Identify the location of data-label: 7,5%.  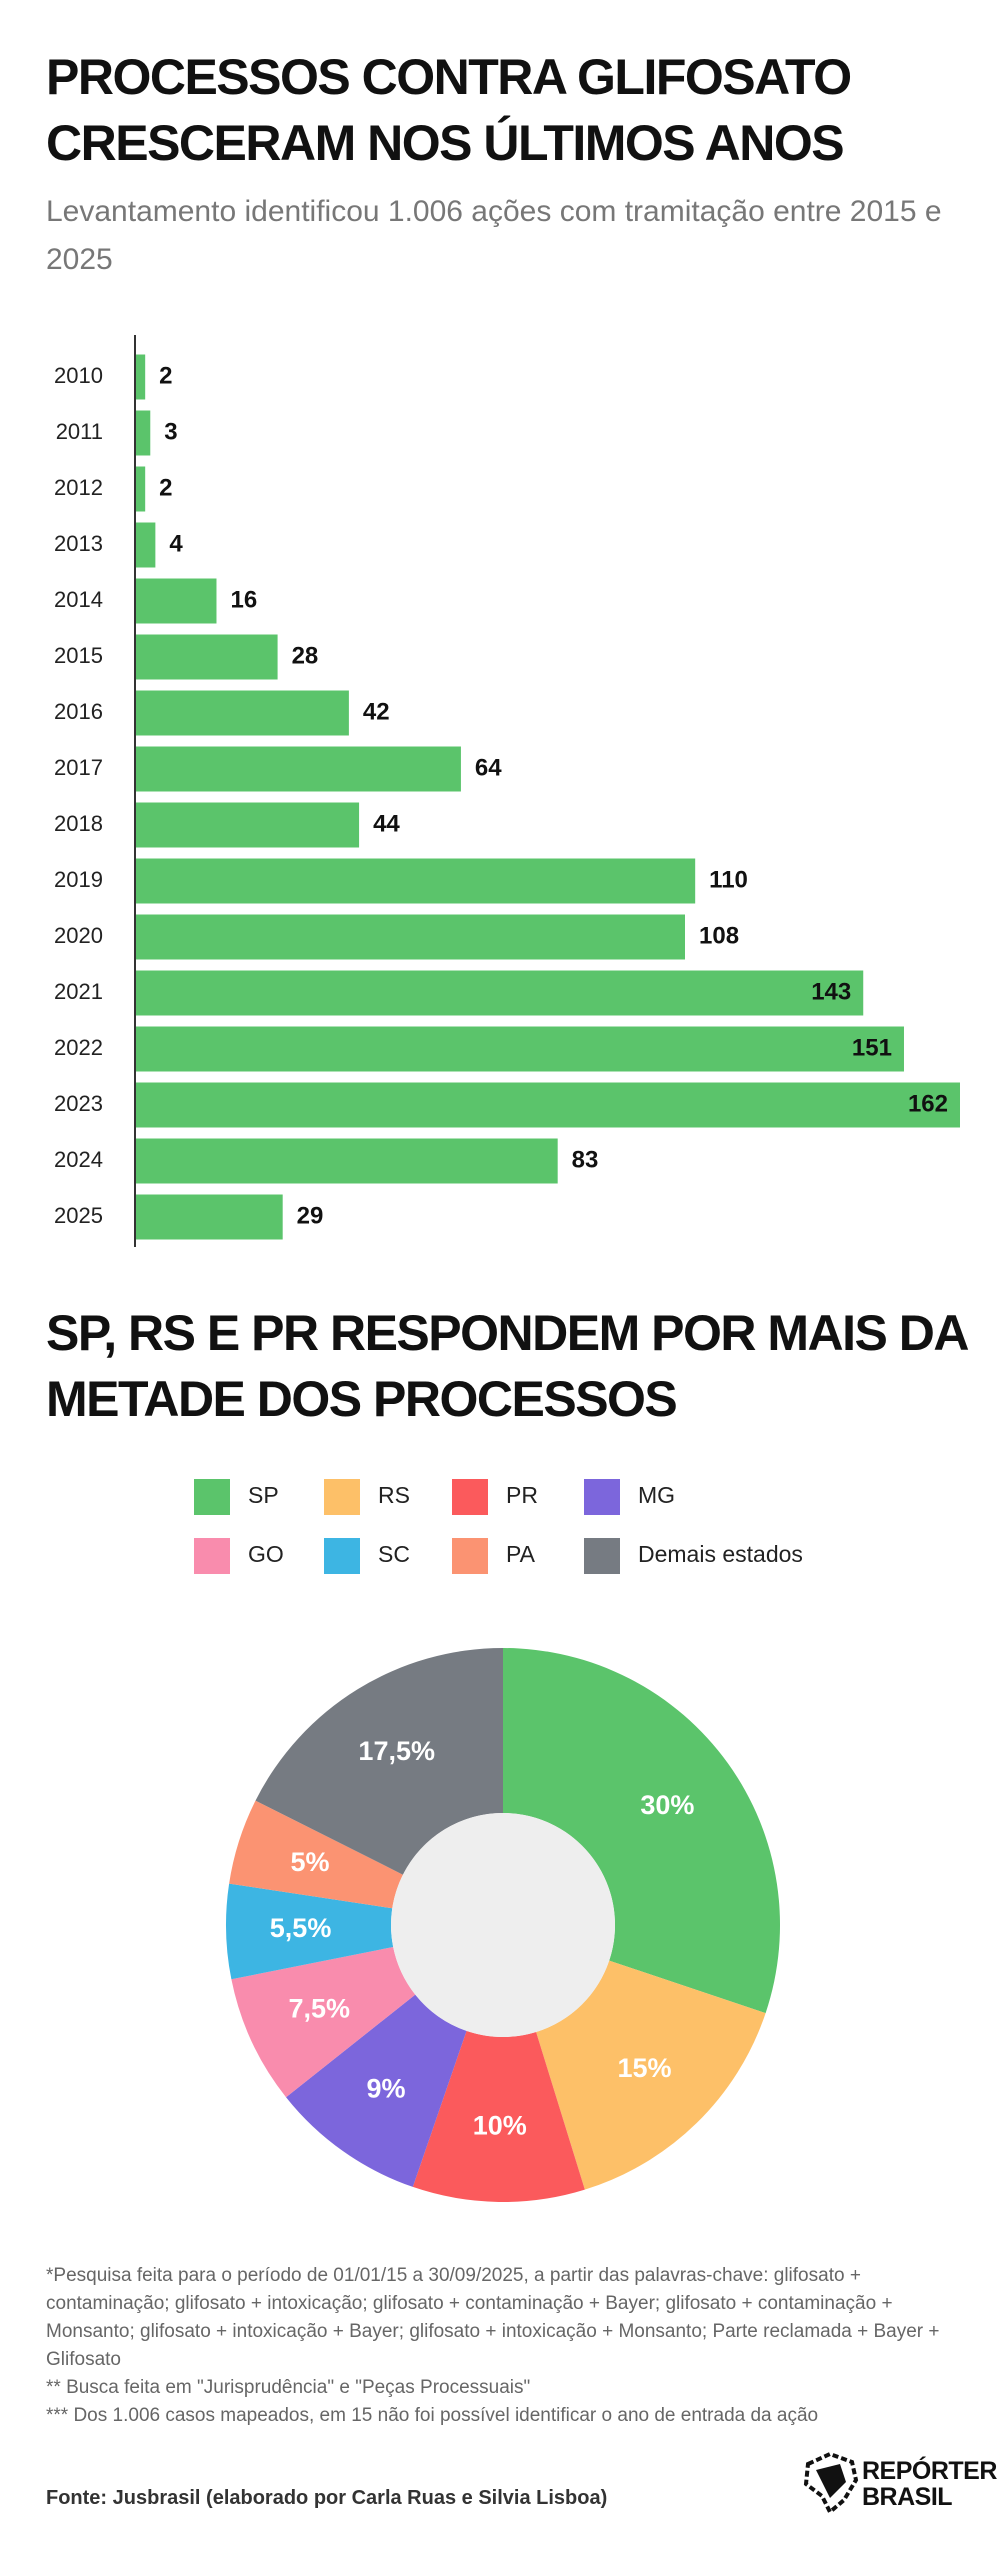
(320, 2008).